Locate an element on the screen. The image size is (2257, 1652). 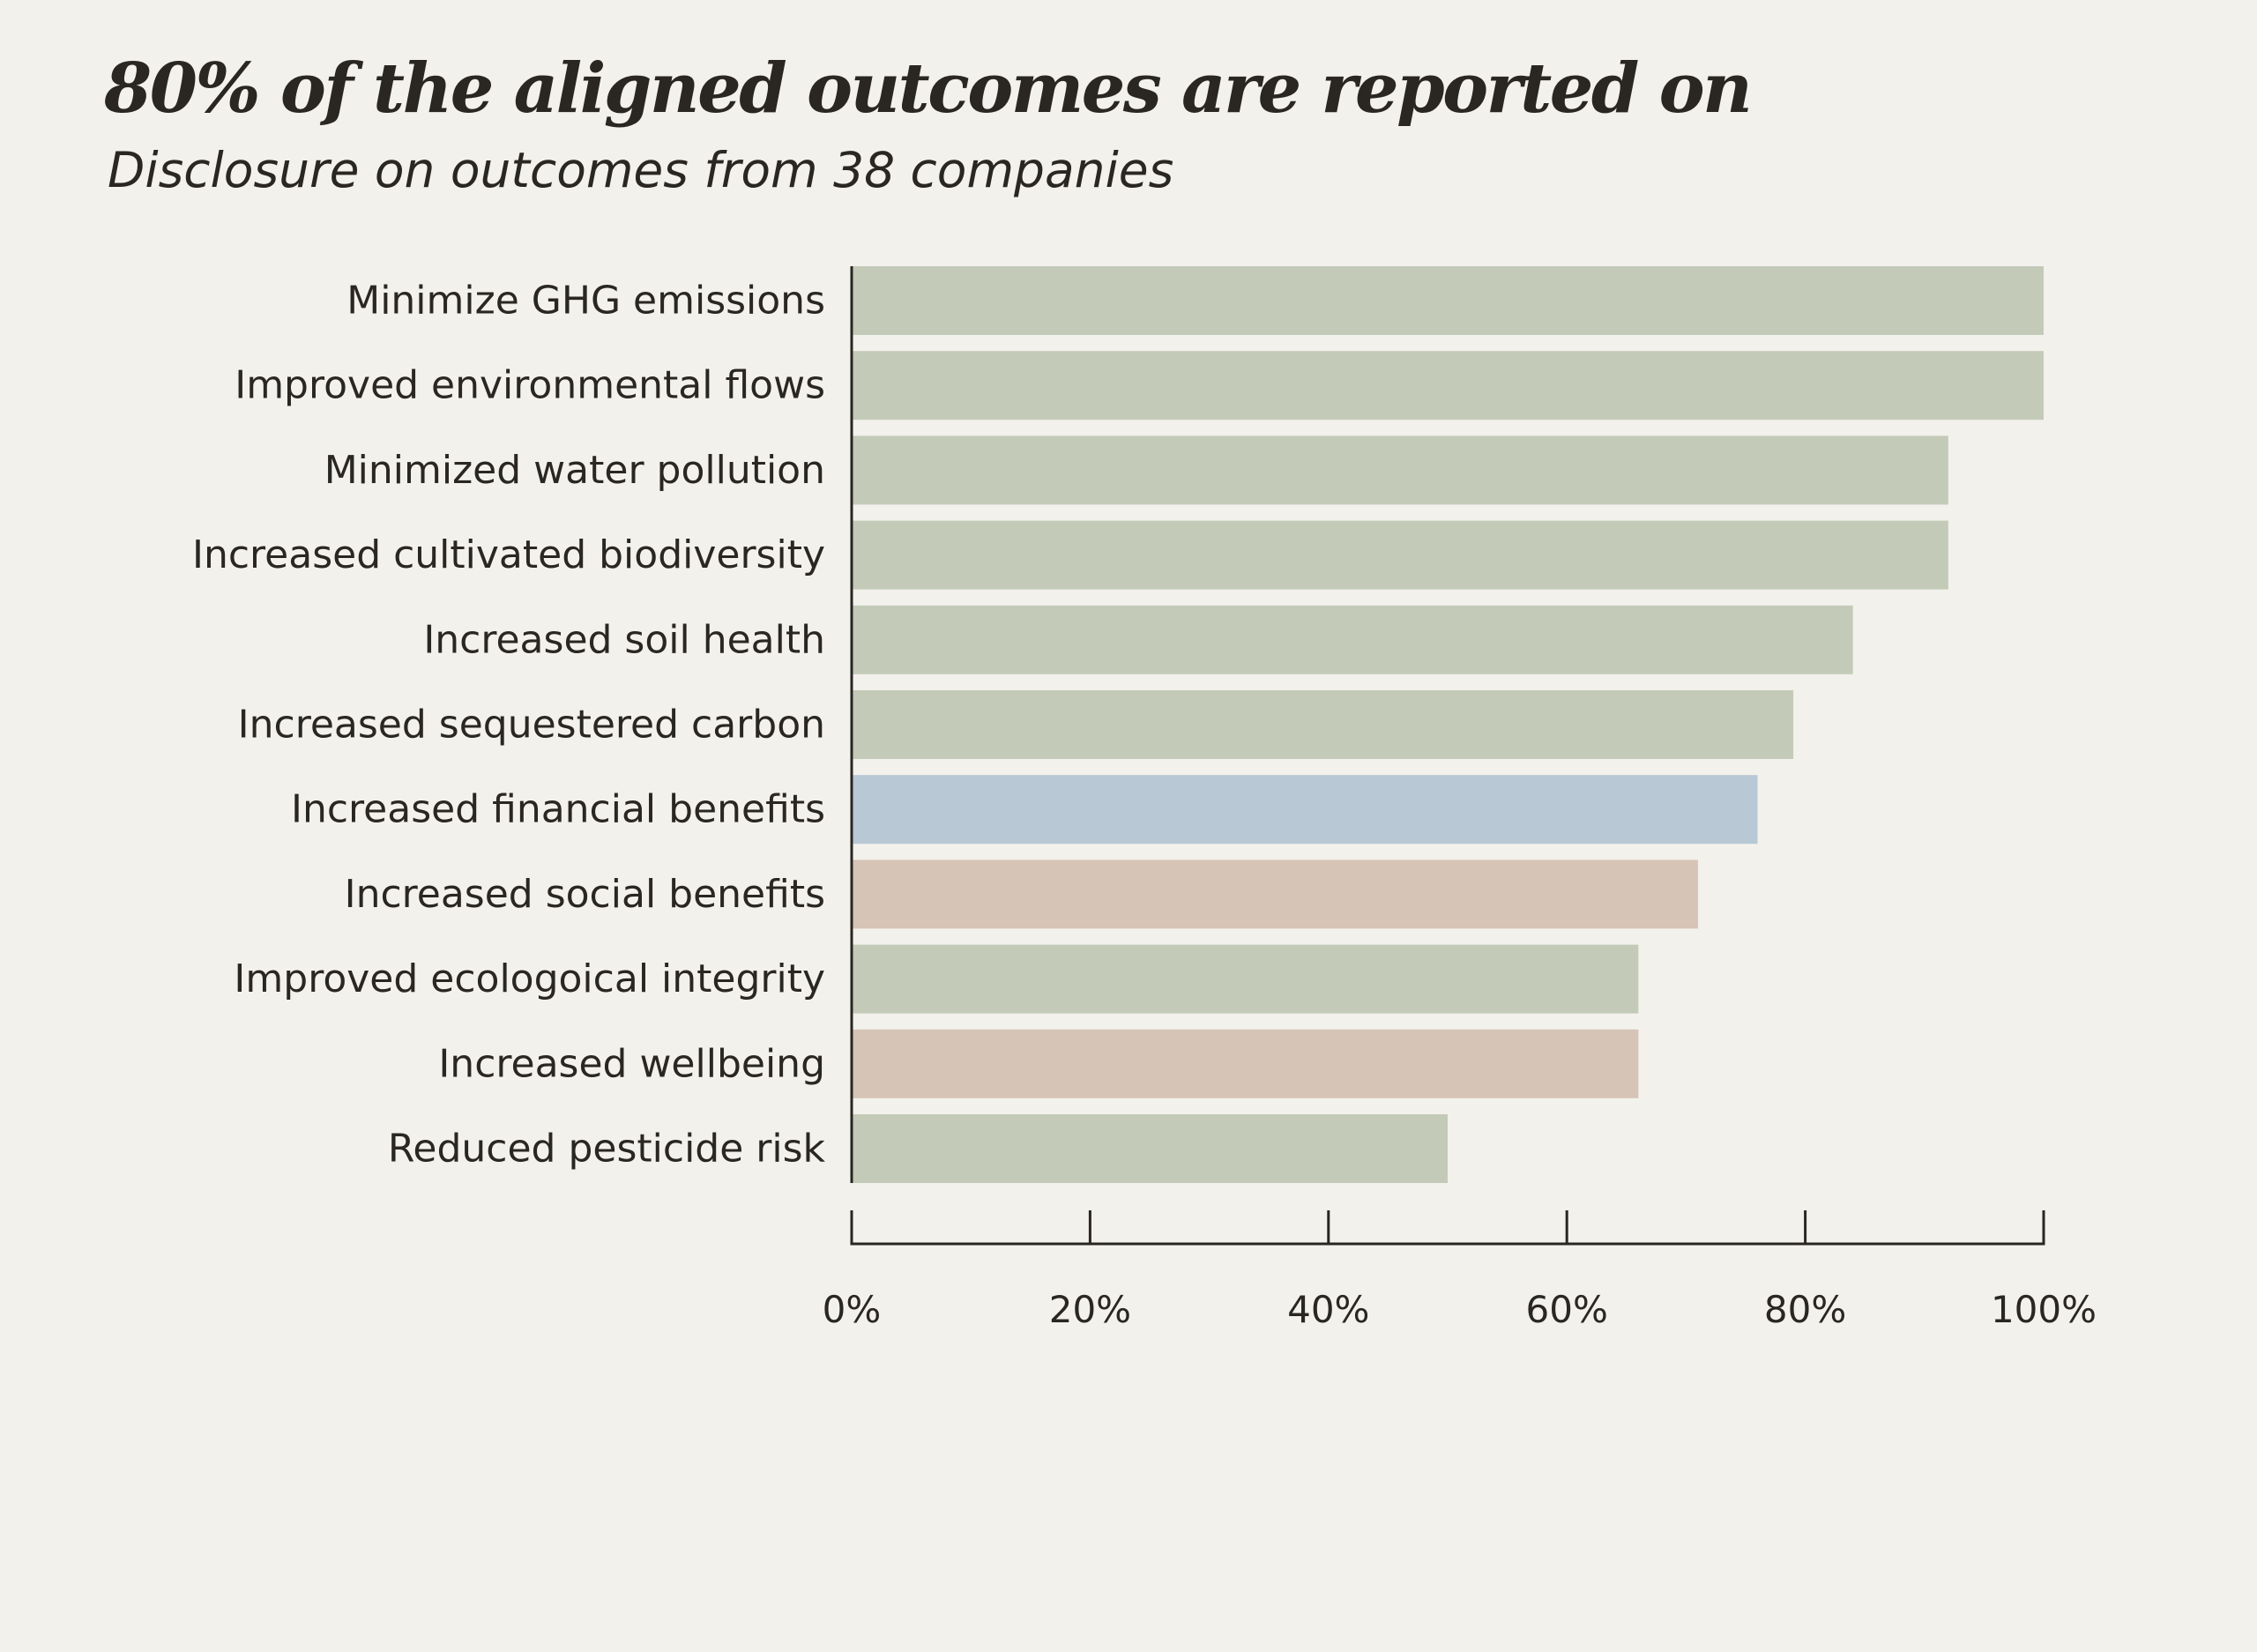
x-tick-label-0: 0% is located at coordinates (852, 1309).